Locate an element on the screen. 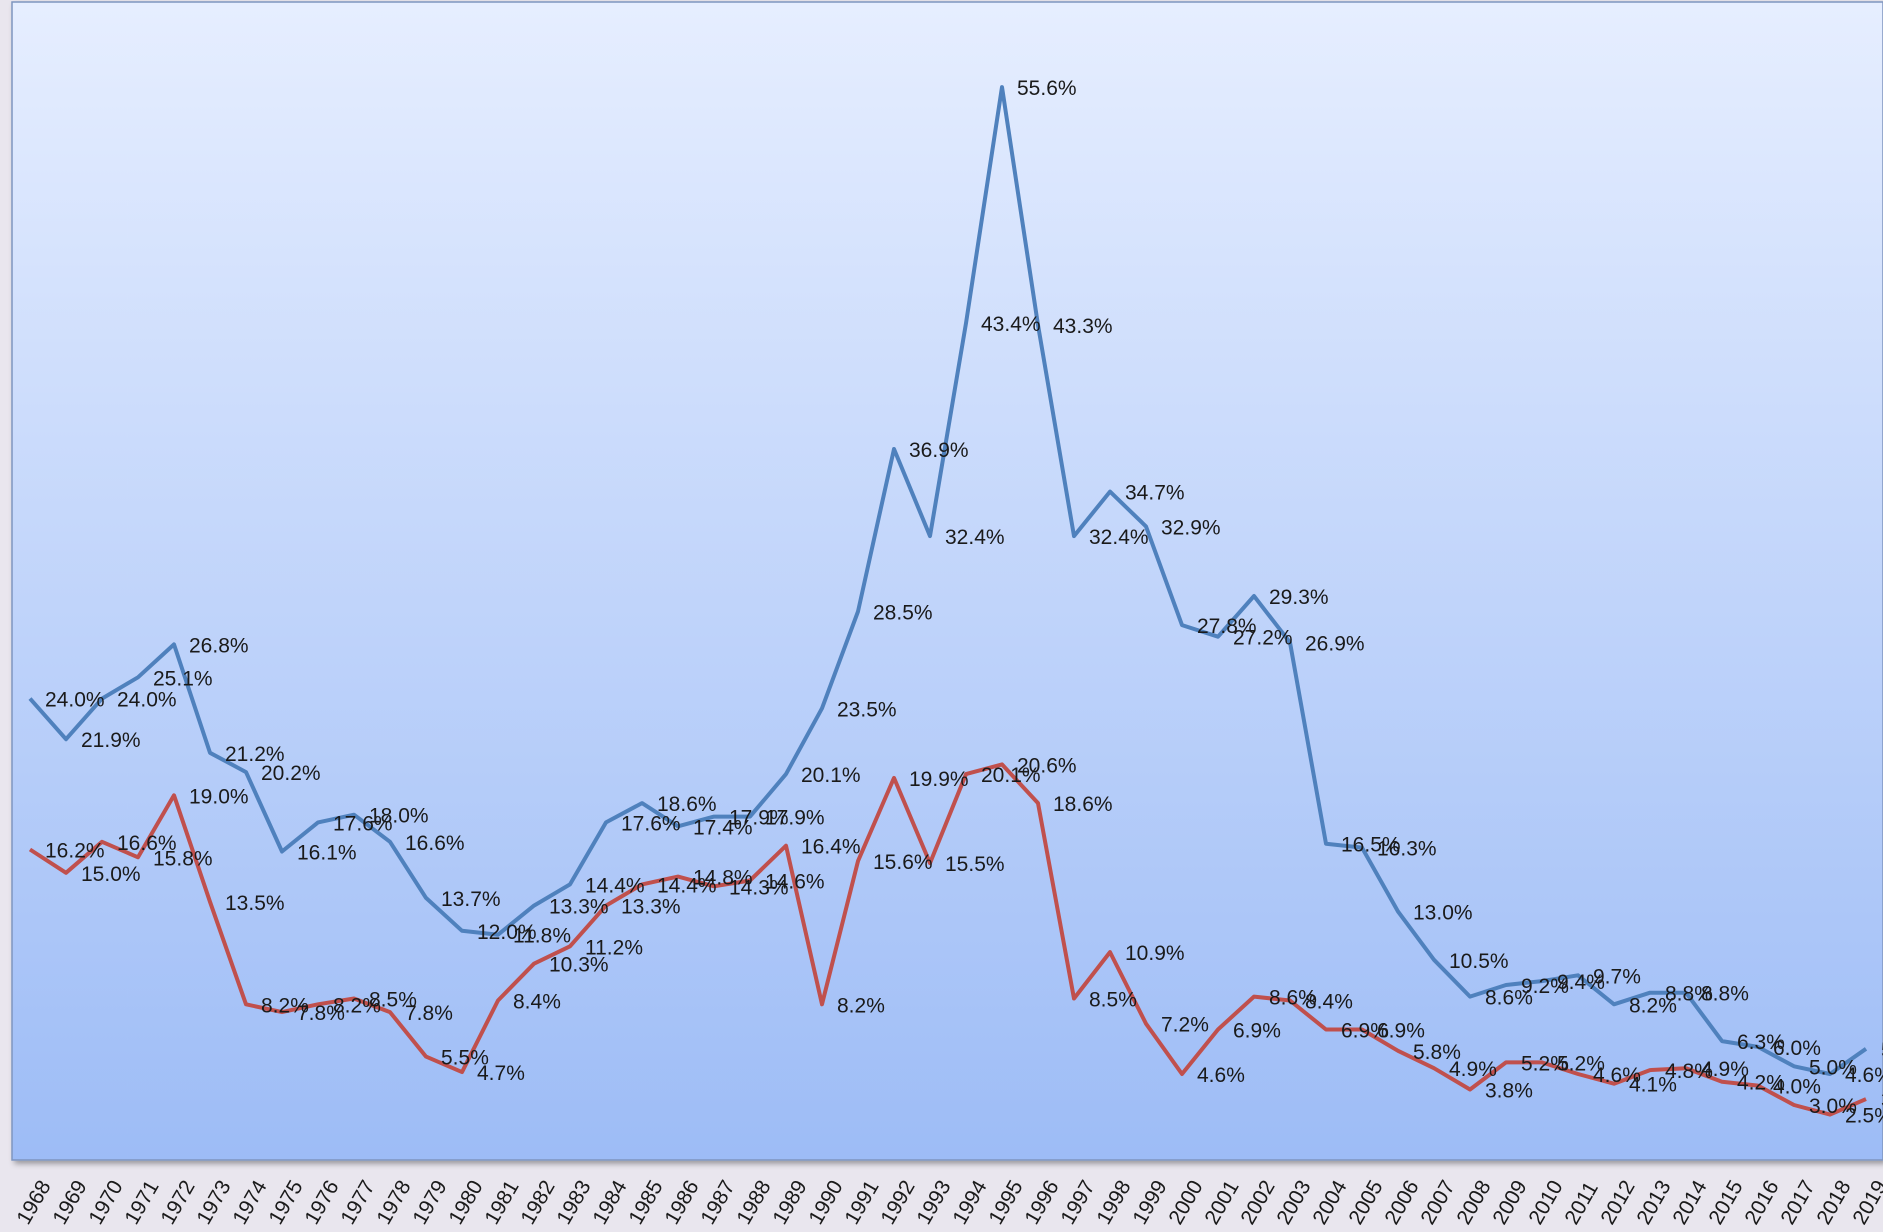  data-label: 23.5% is located at coordinates (867, 709).